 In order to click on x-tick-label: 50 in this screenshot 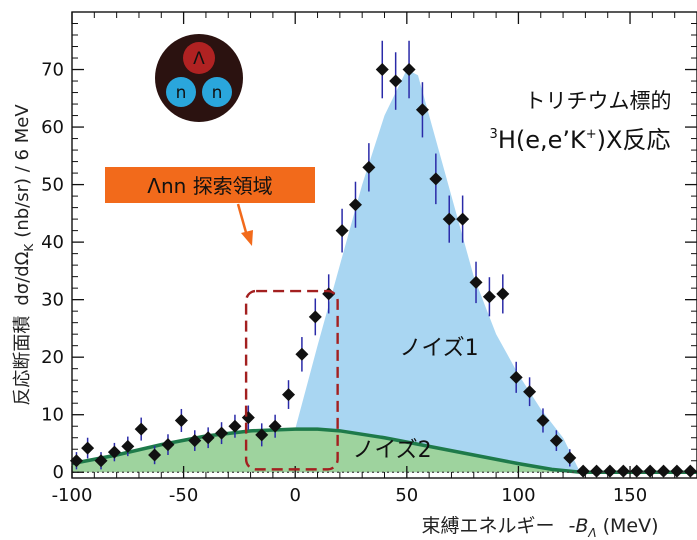, I will do `click(406, 495)`.